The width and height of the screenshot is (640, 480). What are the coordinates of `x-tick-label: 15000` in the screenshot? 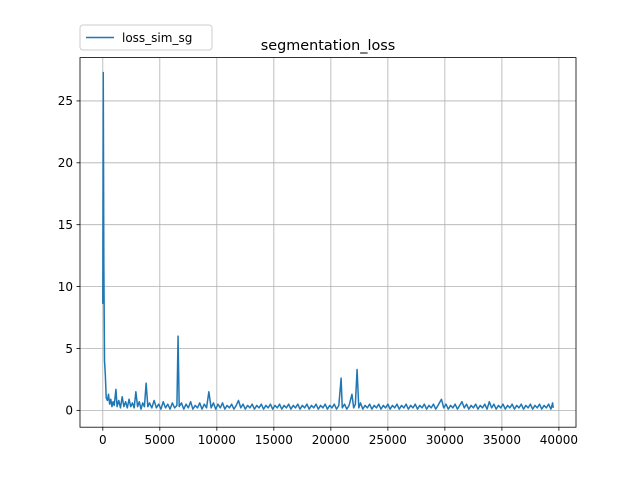 It's located at (274, 440).